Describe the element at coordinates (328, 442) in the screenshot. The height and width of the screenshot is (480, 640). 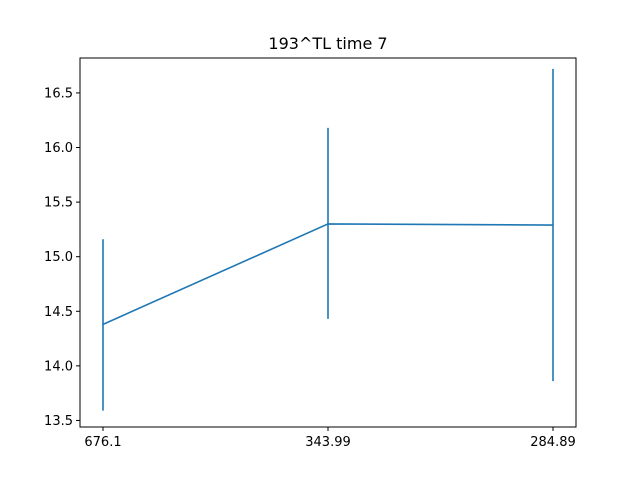
I see `x-tick-label: 343.99` at that location.